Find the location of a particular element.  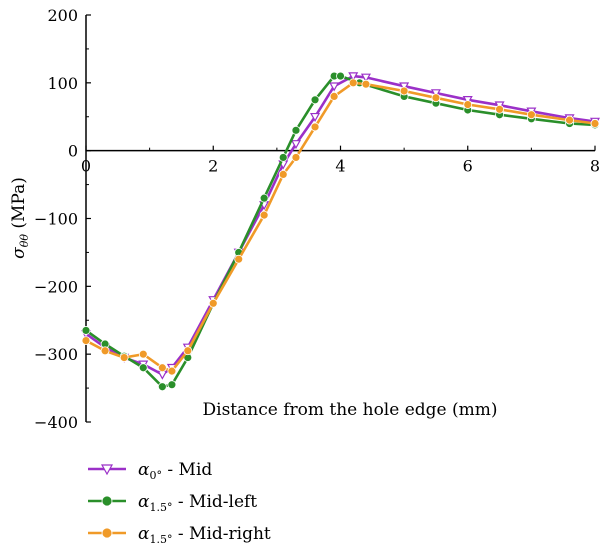

y-tick-label: −300 is located at coordinates (56, 354).